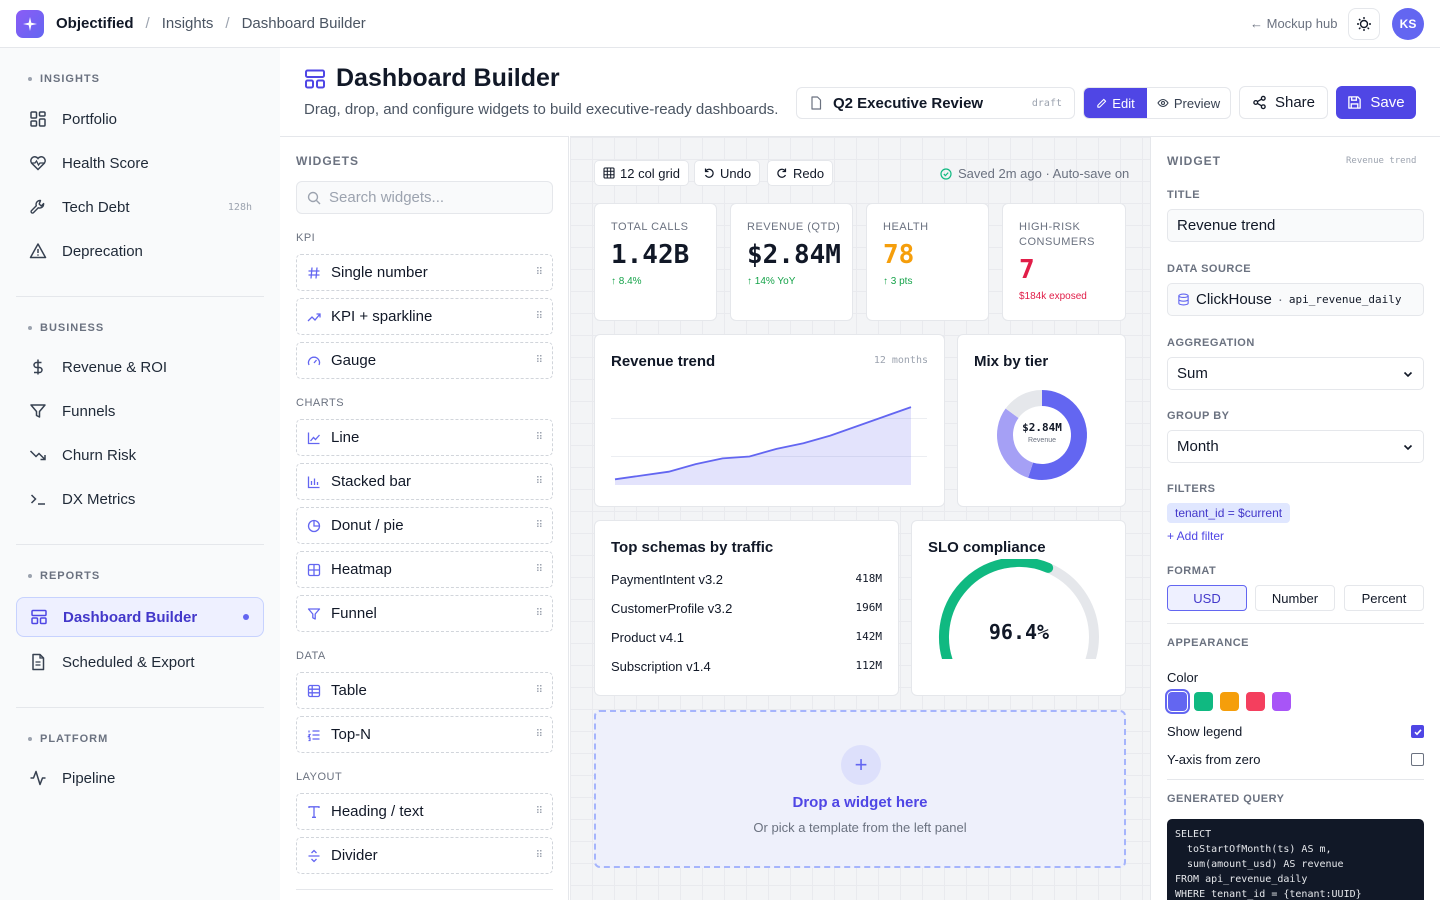  I want to click on widget-table: Table ⠿, so click(424, 690).